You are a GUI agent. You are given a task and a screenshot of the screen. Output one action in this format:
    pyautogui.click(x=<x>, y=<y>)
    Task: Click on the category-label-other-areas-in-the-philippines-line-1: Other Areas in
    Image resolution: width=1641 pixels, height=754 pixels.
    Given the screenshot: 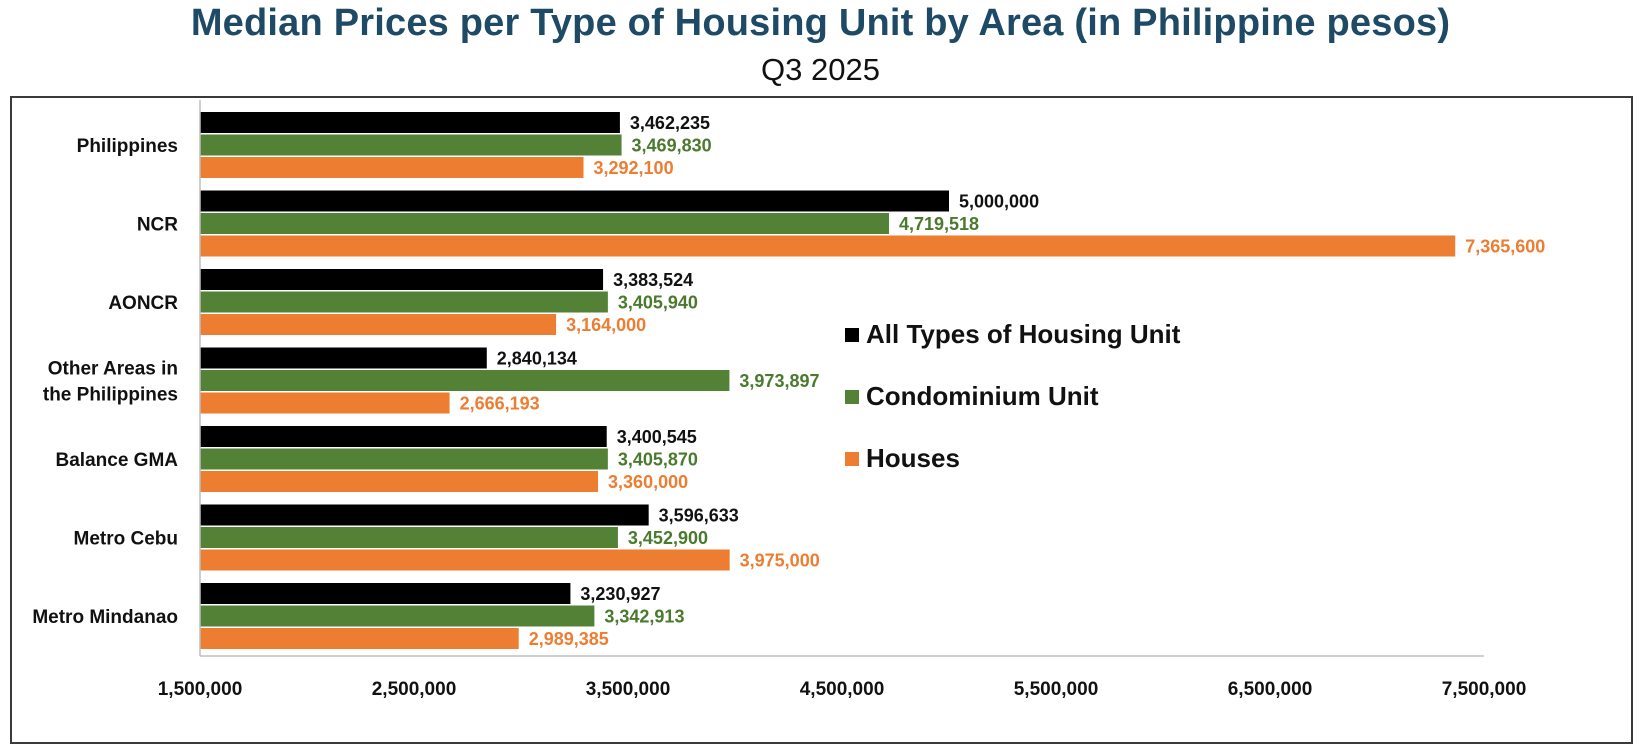 What is the action you would take?
    pyautogui.click(x=113, y=369)
    